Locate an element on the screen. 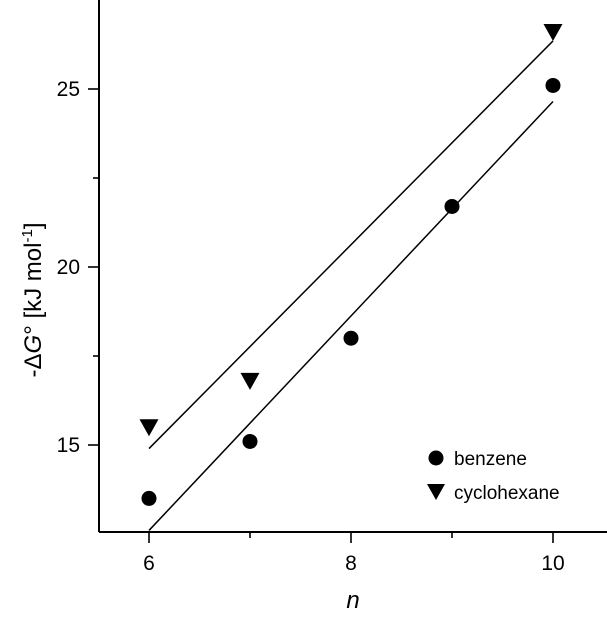 The height and width of the screenshot is (620, 607). x-axis-title: n is located at coordinates (352, 600).